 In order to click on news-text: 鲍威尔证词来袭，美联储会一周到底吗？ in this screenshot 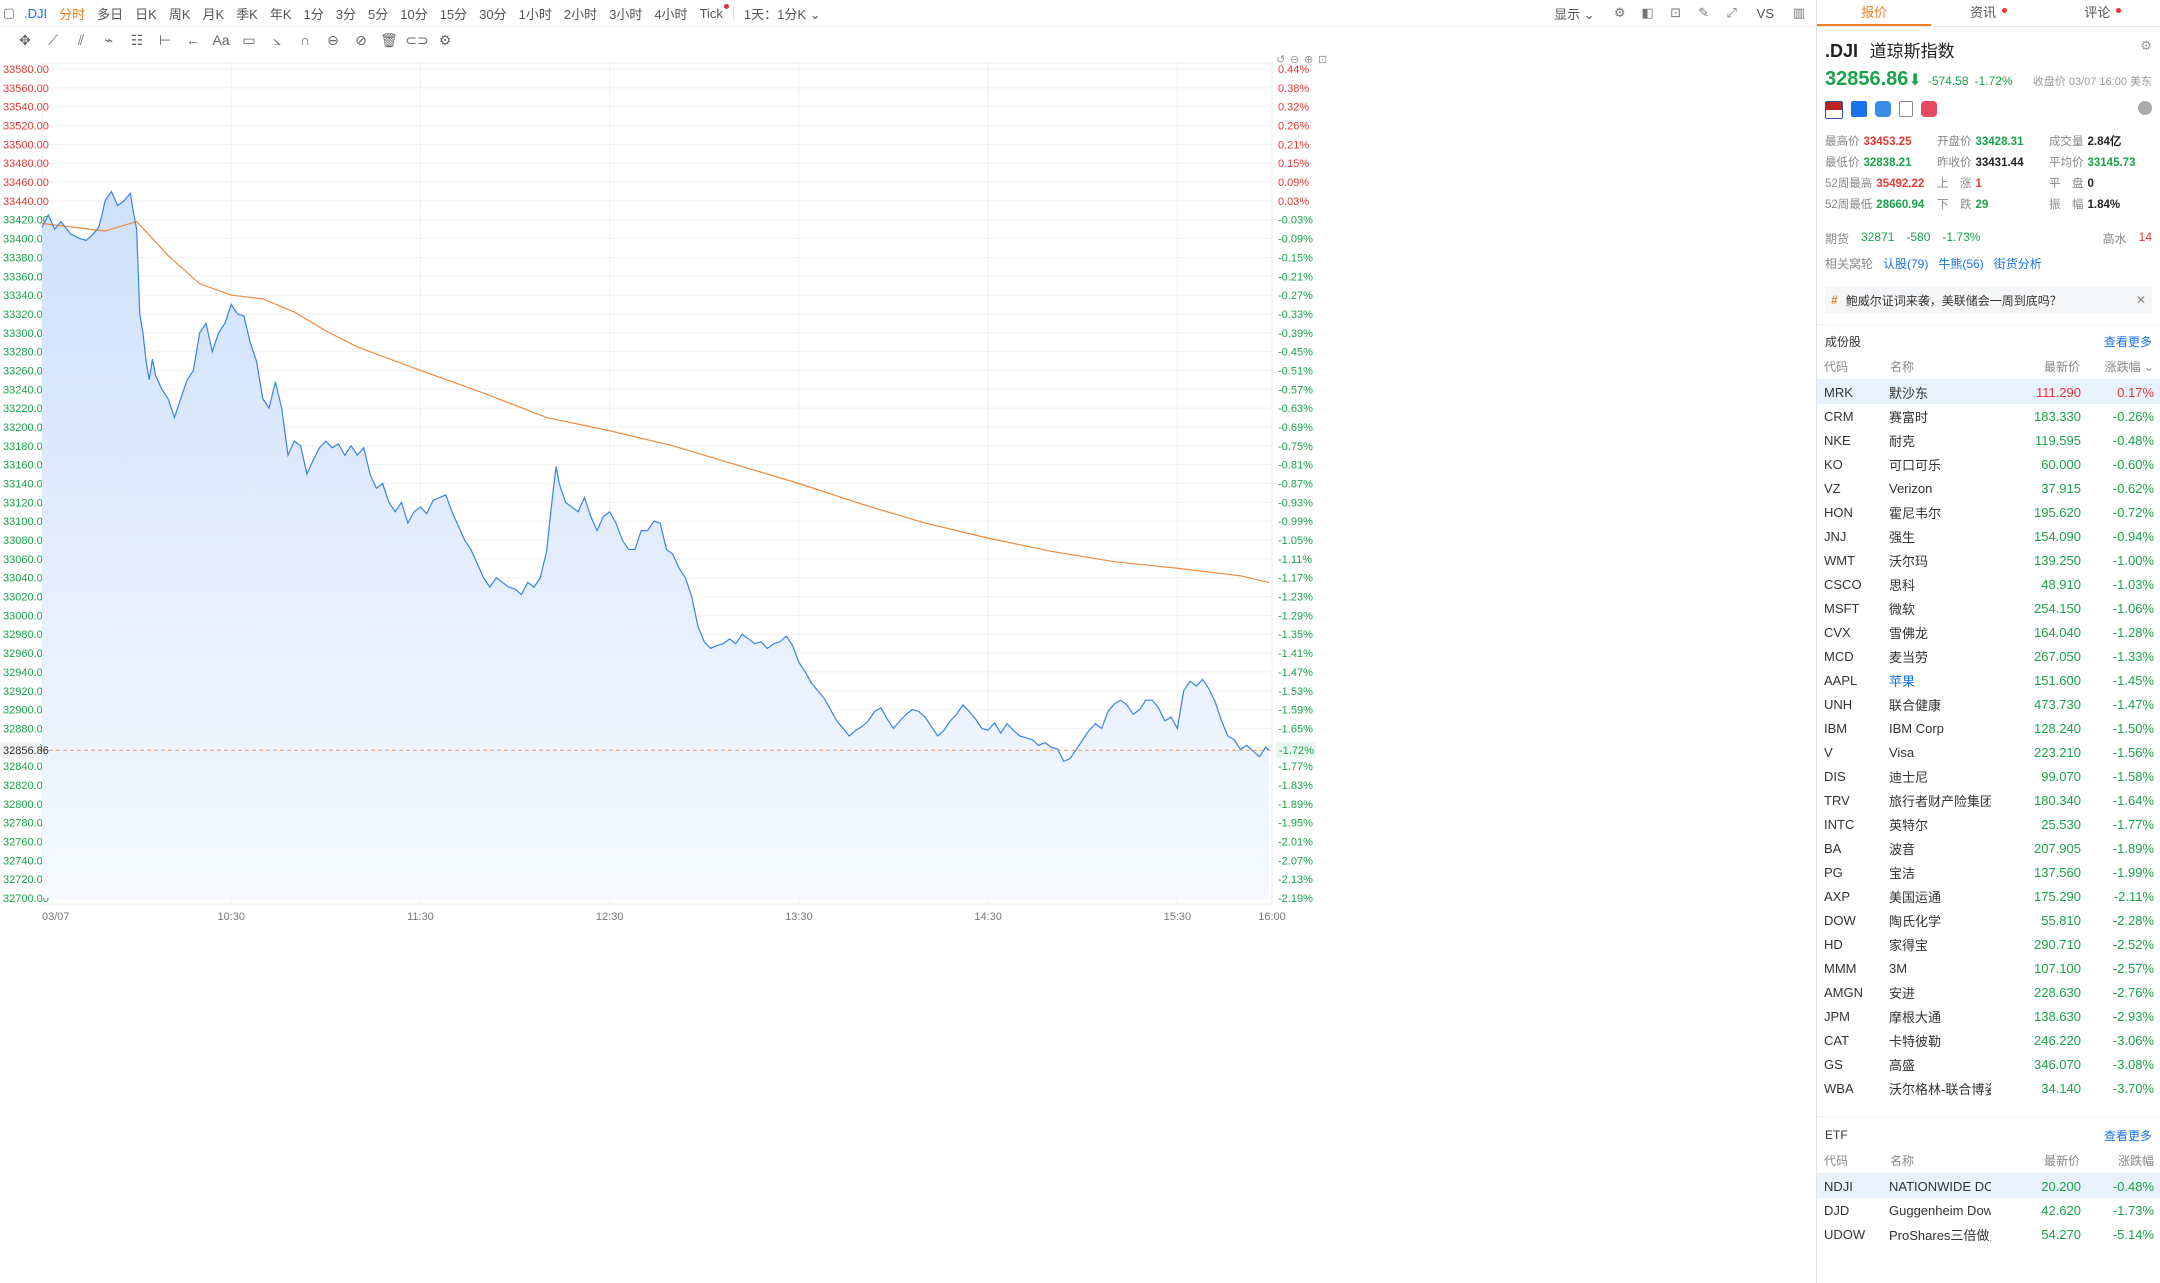, I will do `click(1953, 300)`.